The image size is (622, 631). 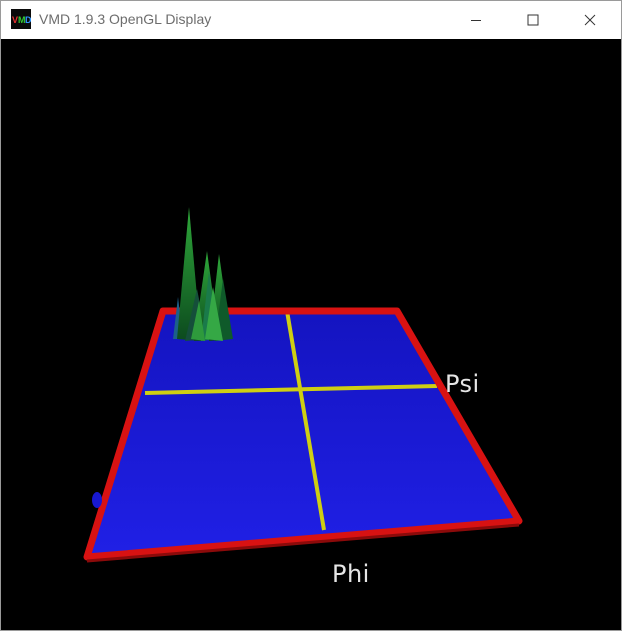 I want to click on density-peaks, so click(x=203, y=274).